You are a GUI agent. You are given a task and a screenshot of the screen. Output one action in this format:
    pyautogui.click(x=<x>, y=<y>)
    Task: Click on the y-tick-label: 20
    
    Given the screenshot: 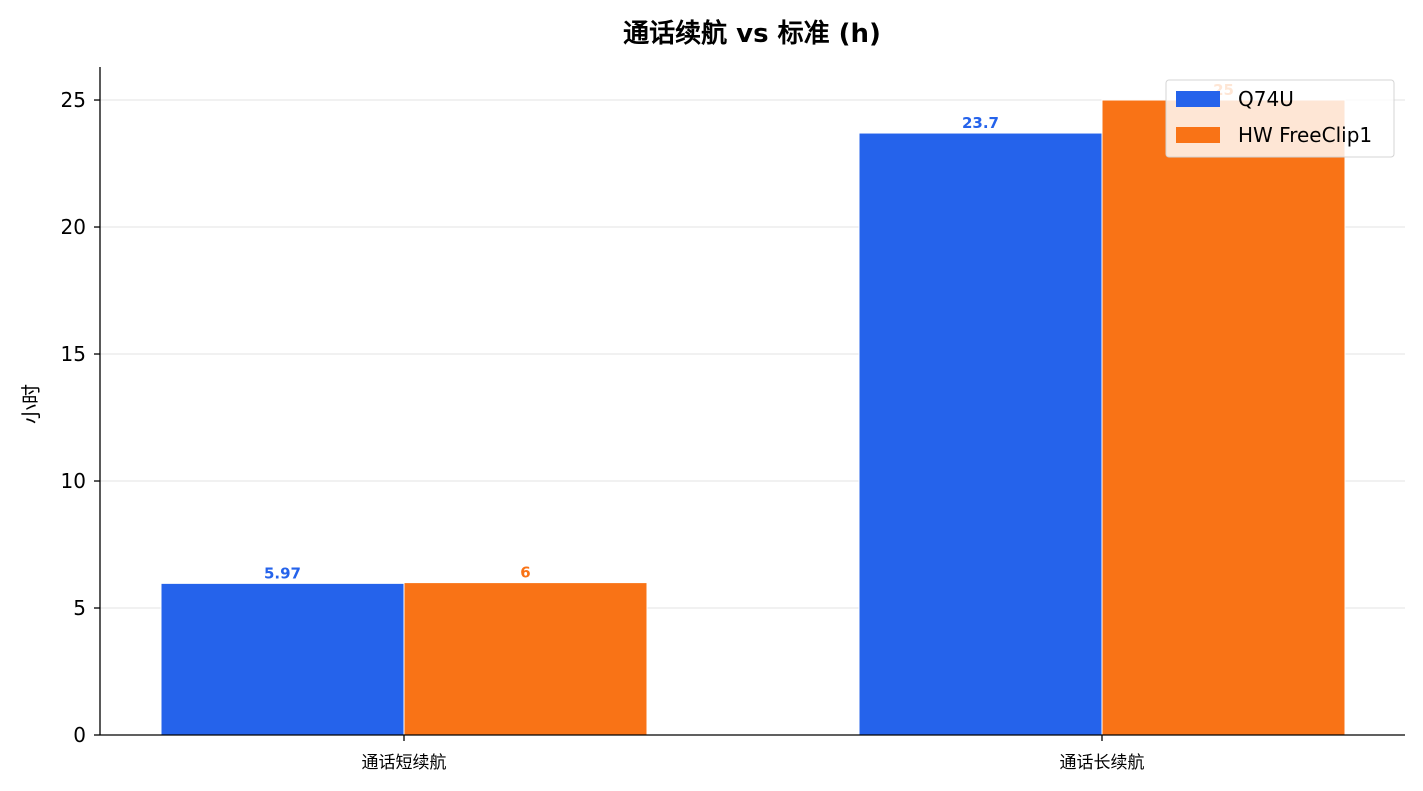 What is the action you would take?
    pyautogui.click(x=73, y=227)
    